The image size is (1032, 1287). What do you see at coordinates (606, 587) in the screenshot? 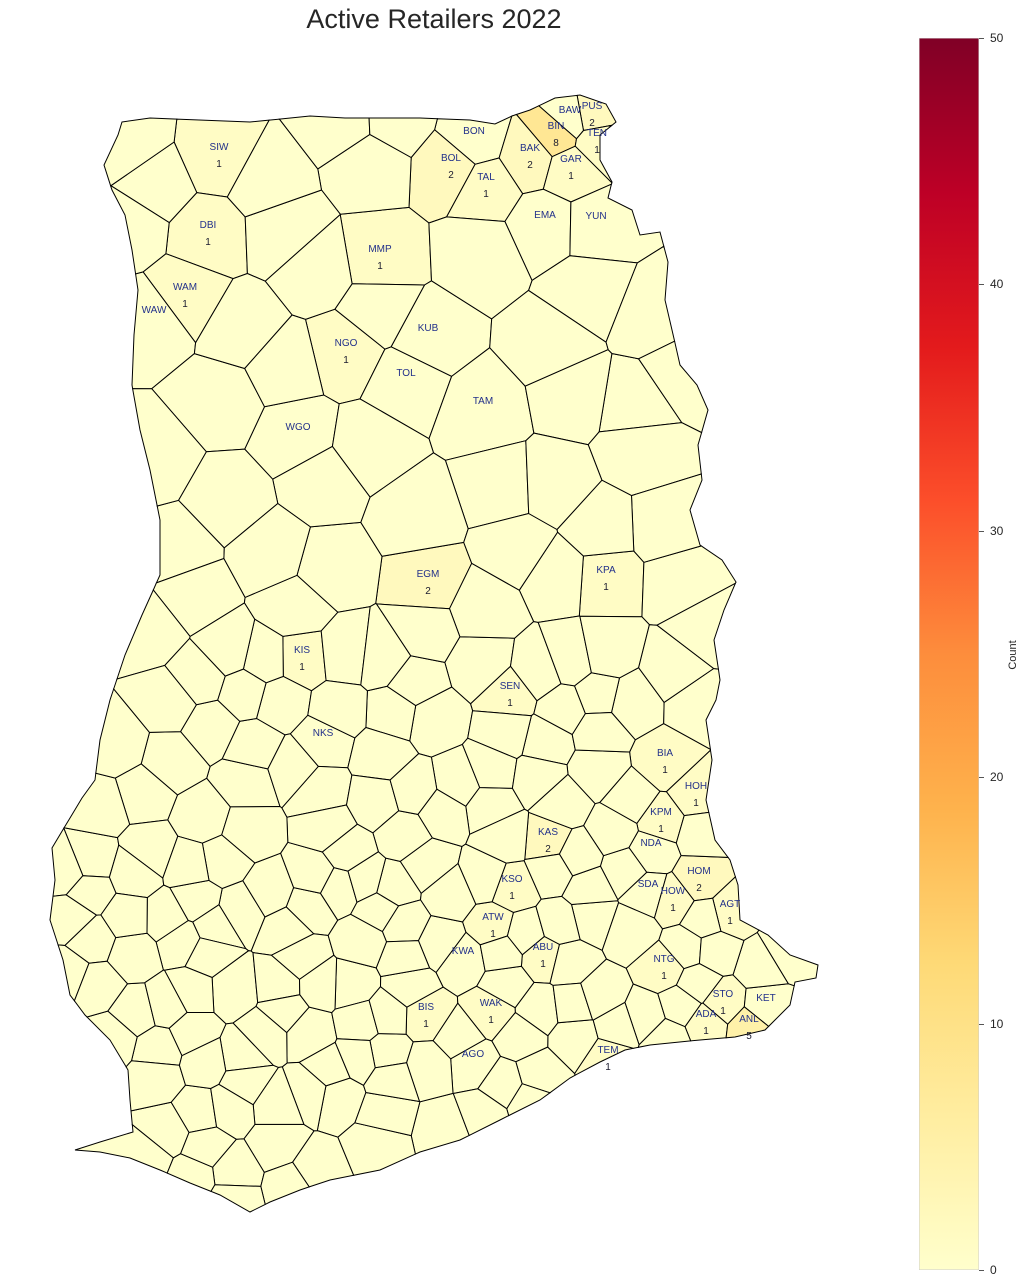
I see `district-count-kpa: 1` at bounding box center [606, 587].